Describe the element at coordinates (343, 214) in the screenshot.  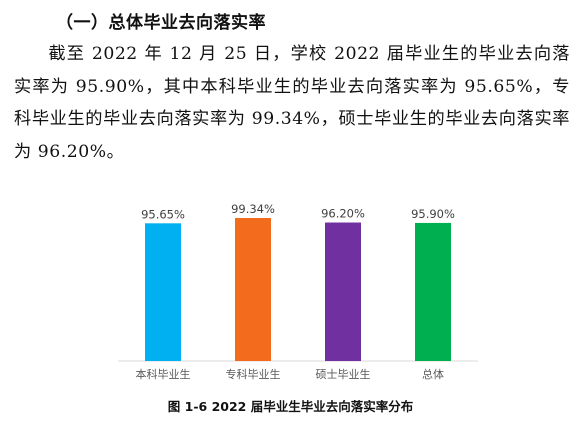
I see `bar-value-label: 96.20%` at that location.